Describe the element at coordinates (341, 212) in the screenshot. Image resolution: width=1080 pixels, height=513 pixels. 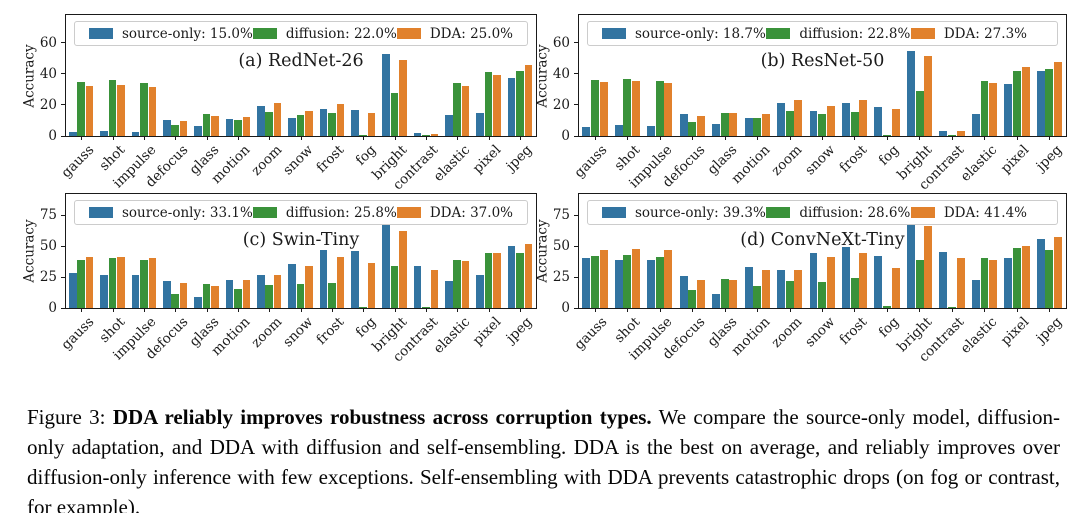
I see `legend-label: diffusion: 25.8%` at that location.